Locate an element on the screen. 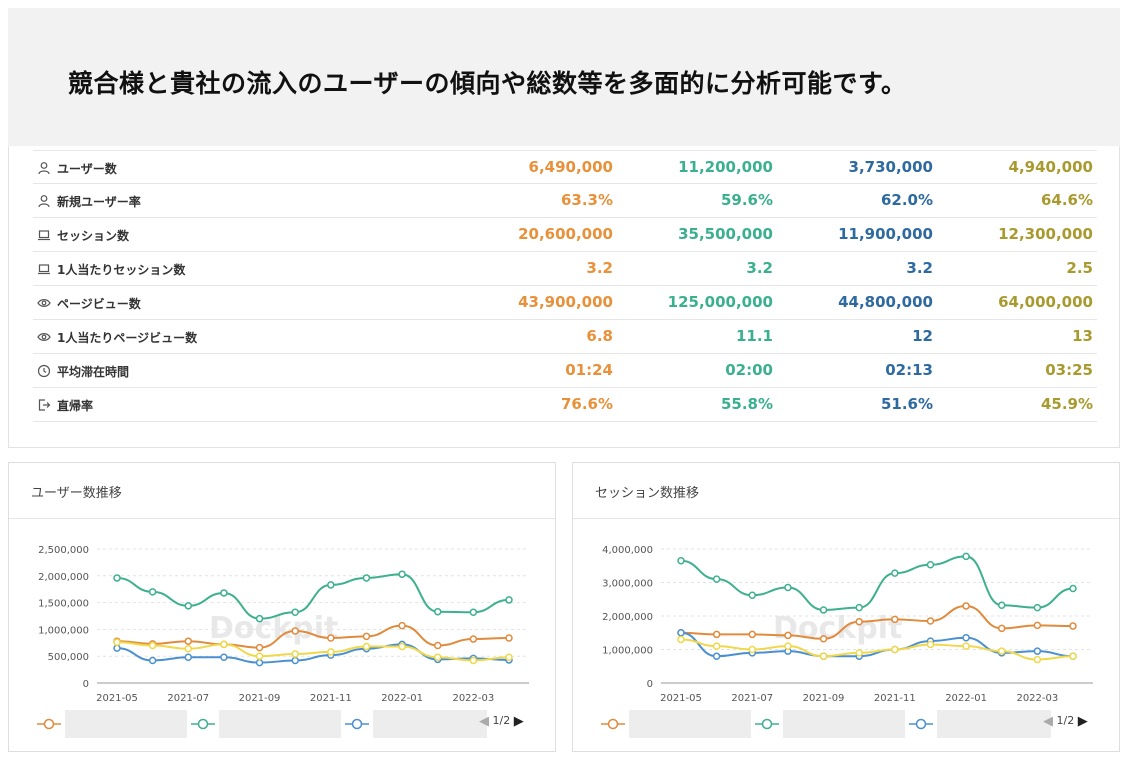  legend-redacted-name is located at coordinates (690, 724).